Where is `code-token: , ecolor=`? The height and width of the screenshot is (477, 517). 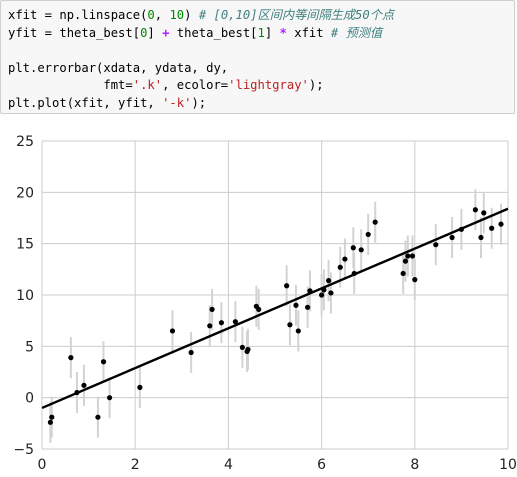 code-token: , ecolor= is located at coordinates (195, 85).